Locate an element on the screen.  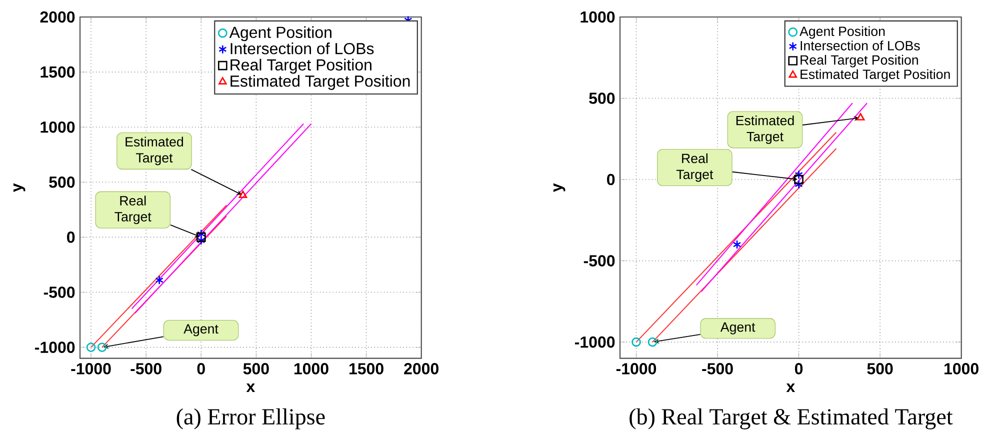
text: (b) Real Target & Estimated Target is located at coordinates (791, 419).